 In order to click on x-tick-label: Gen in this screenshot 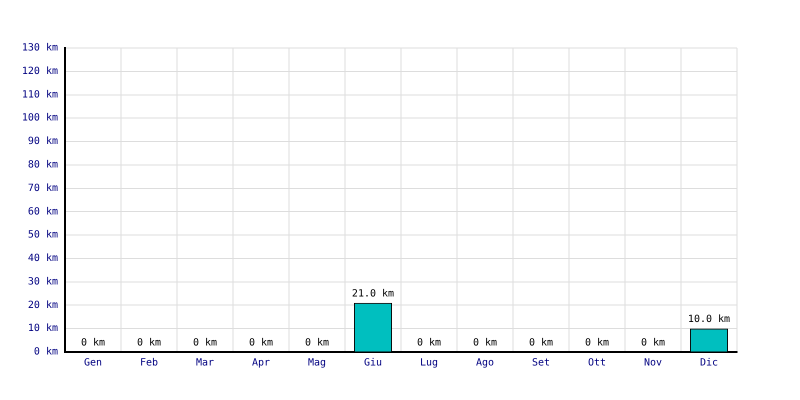, I will do `click(93, 363)`.